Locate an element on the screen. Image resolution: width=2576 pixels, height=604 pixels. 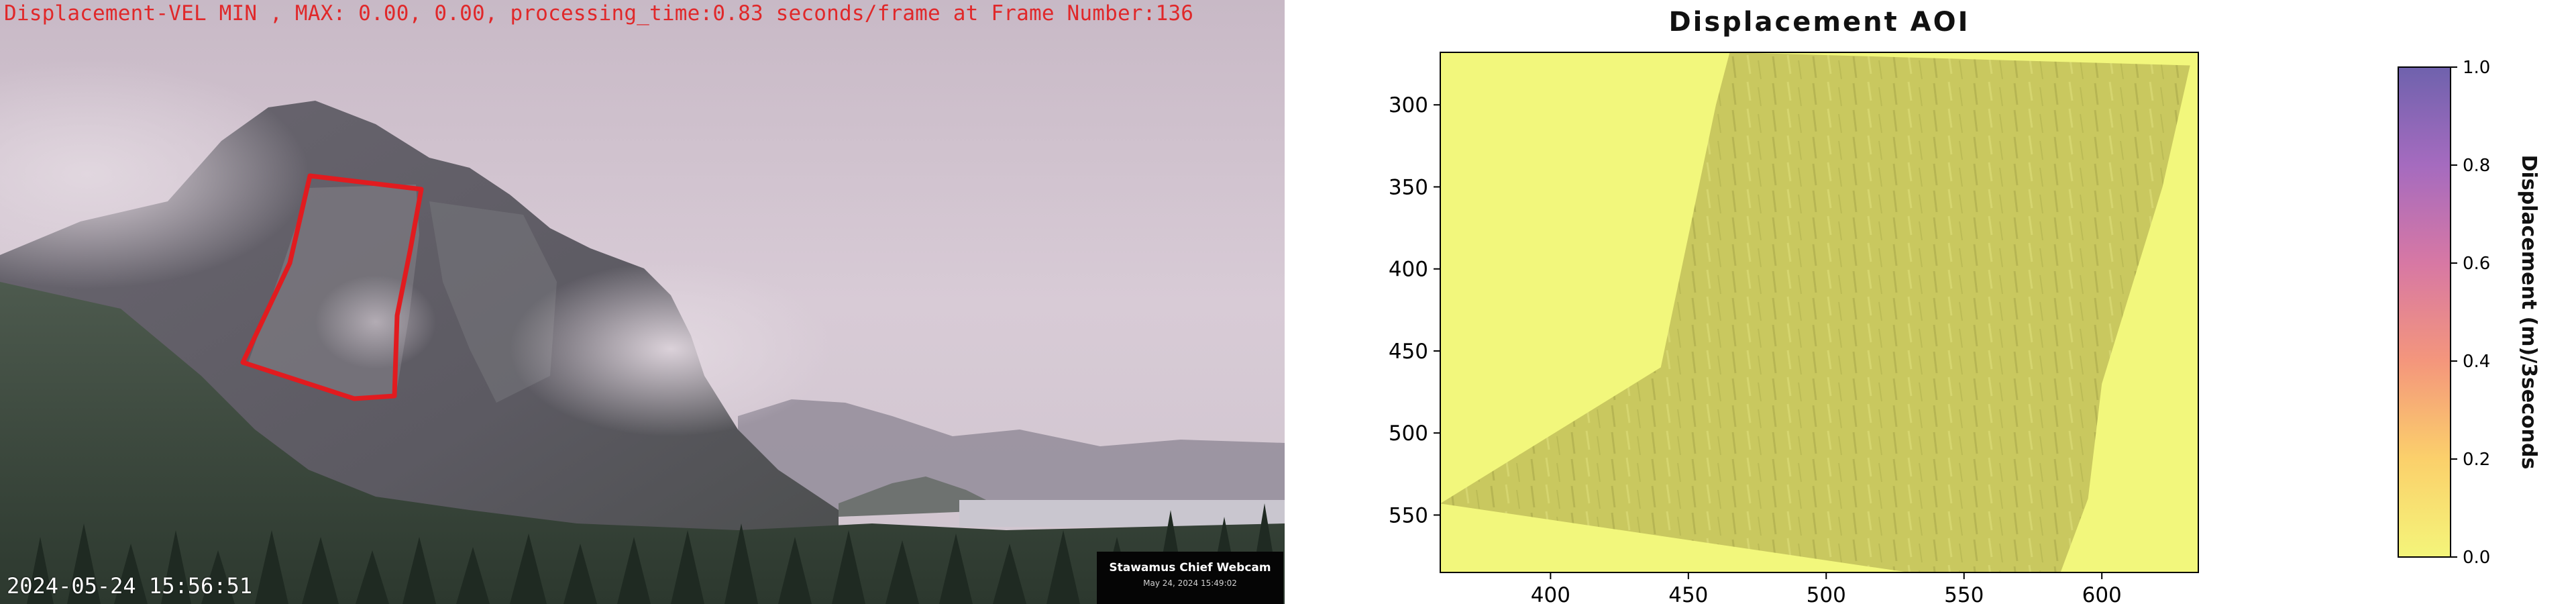
webcam-badge-title: Stawamus Chief Webcam is located at coordinates (1190, 567).